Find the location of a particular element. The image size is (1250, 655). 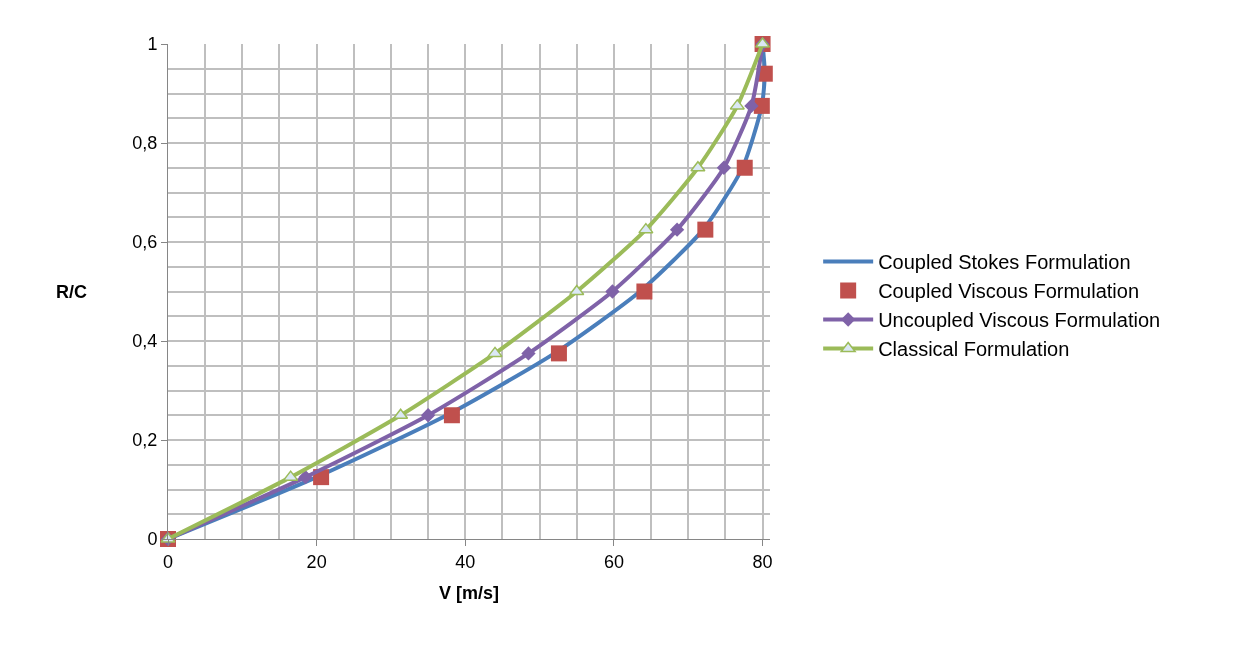

x-tick-label: 80 is located at coordinates (762, 561).